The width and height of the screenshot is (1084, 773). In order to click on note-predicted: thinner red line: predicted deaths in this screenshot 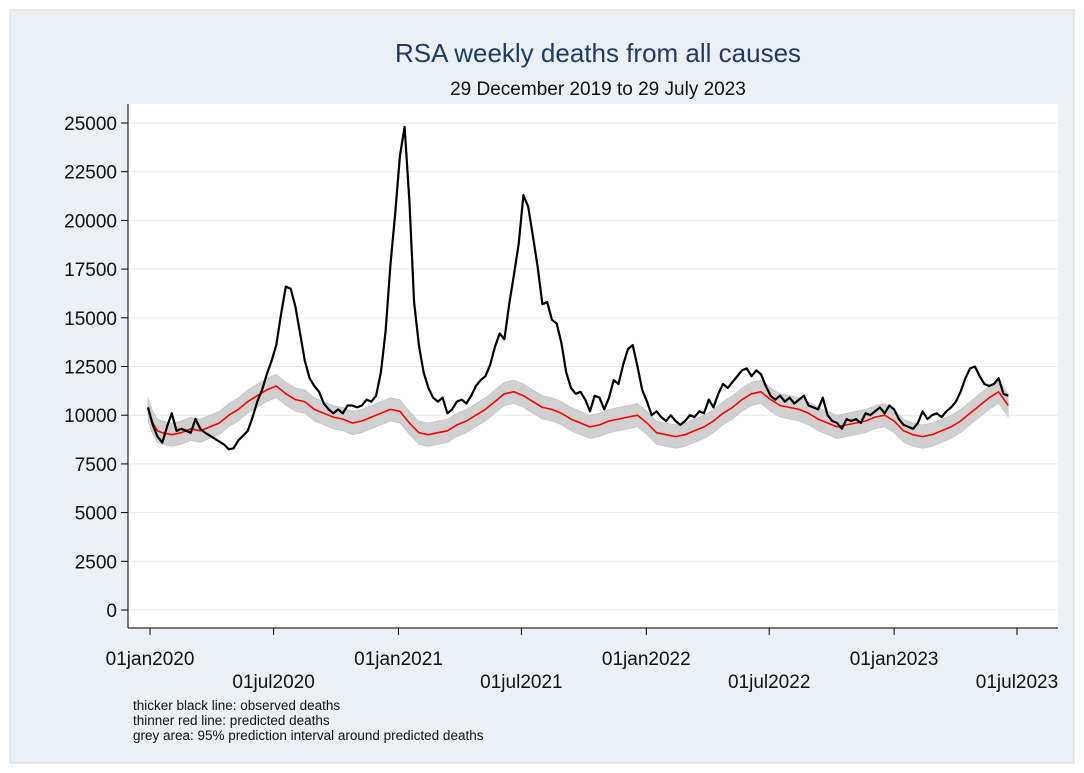, I will do `click(231, 720)`.